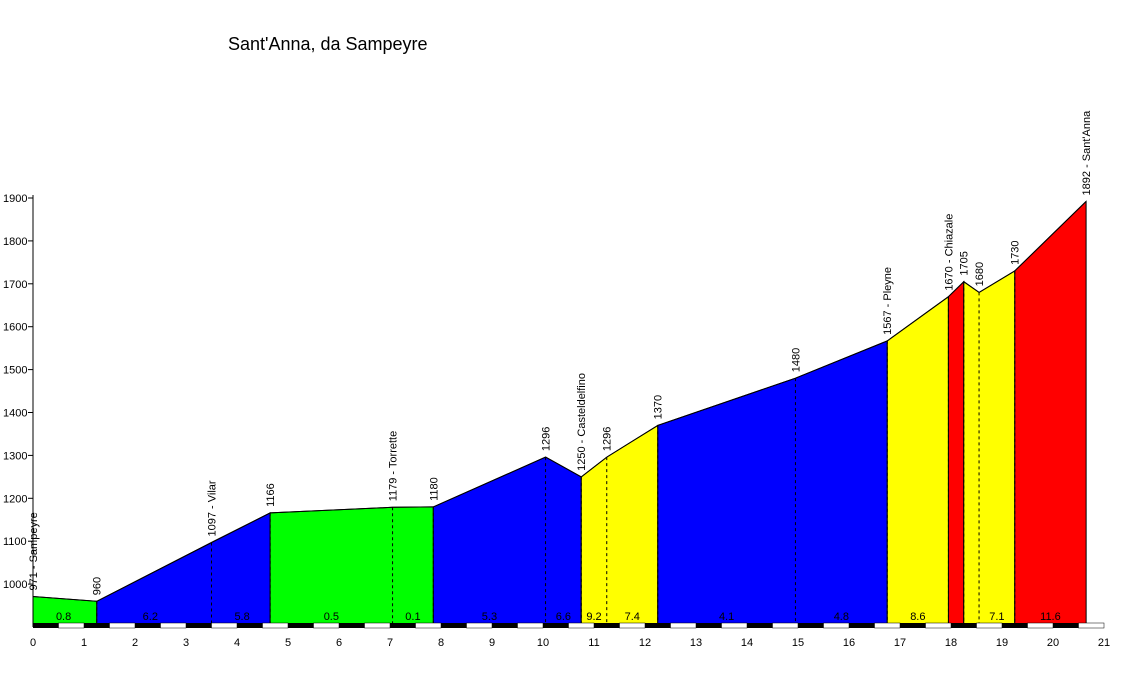  What do you see at coordinates (15, 242) in the screenshot?
I see `y-tick-label: 1800` at bounding box center [15, 242].